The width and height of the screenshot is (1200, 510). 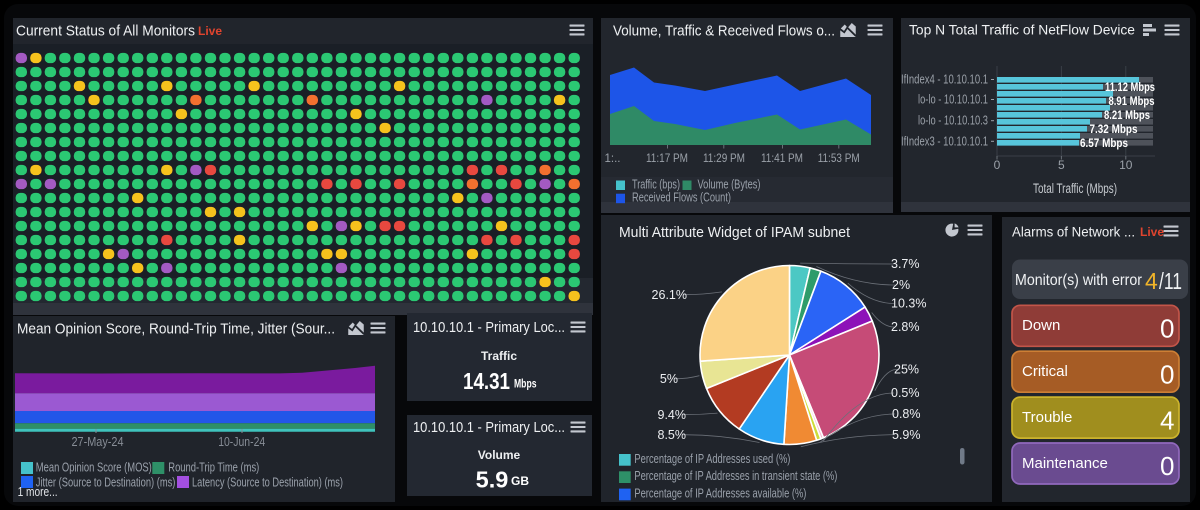 I want to click on svg-text: 10, so click(x=1126, y=165).